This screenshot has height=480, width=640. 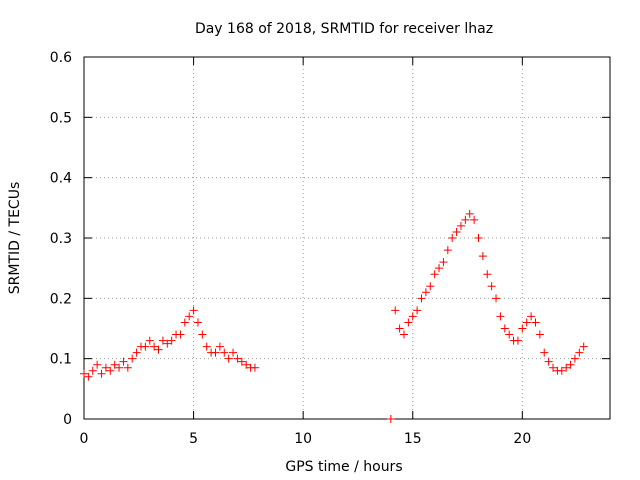 What do you see at coordinates (61, 58) in the screenshot?
I see `y-tick-label: 0.6` at bounding box center [61, 58].